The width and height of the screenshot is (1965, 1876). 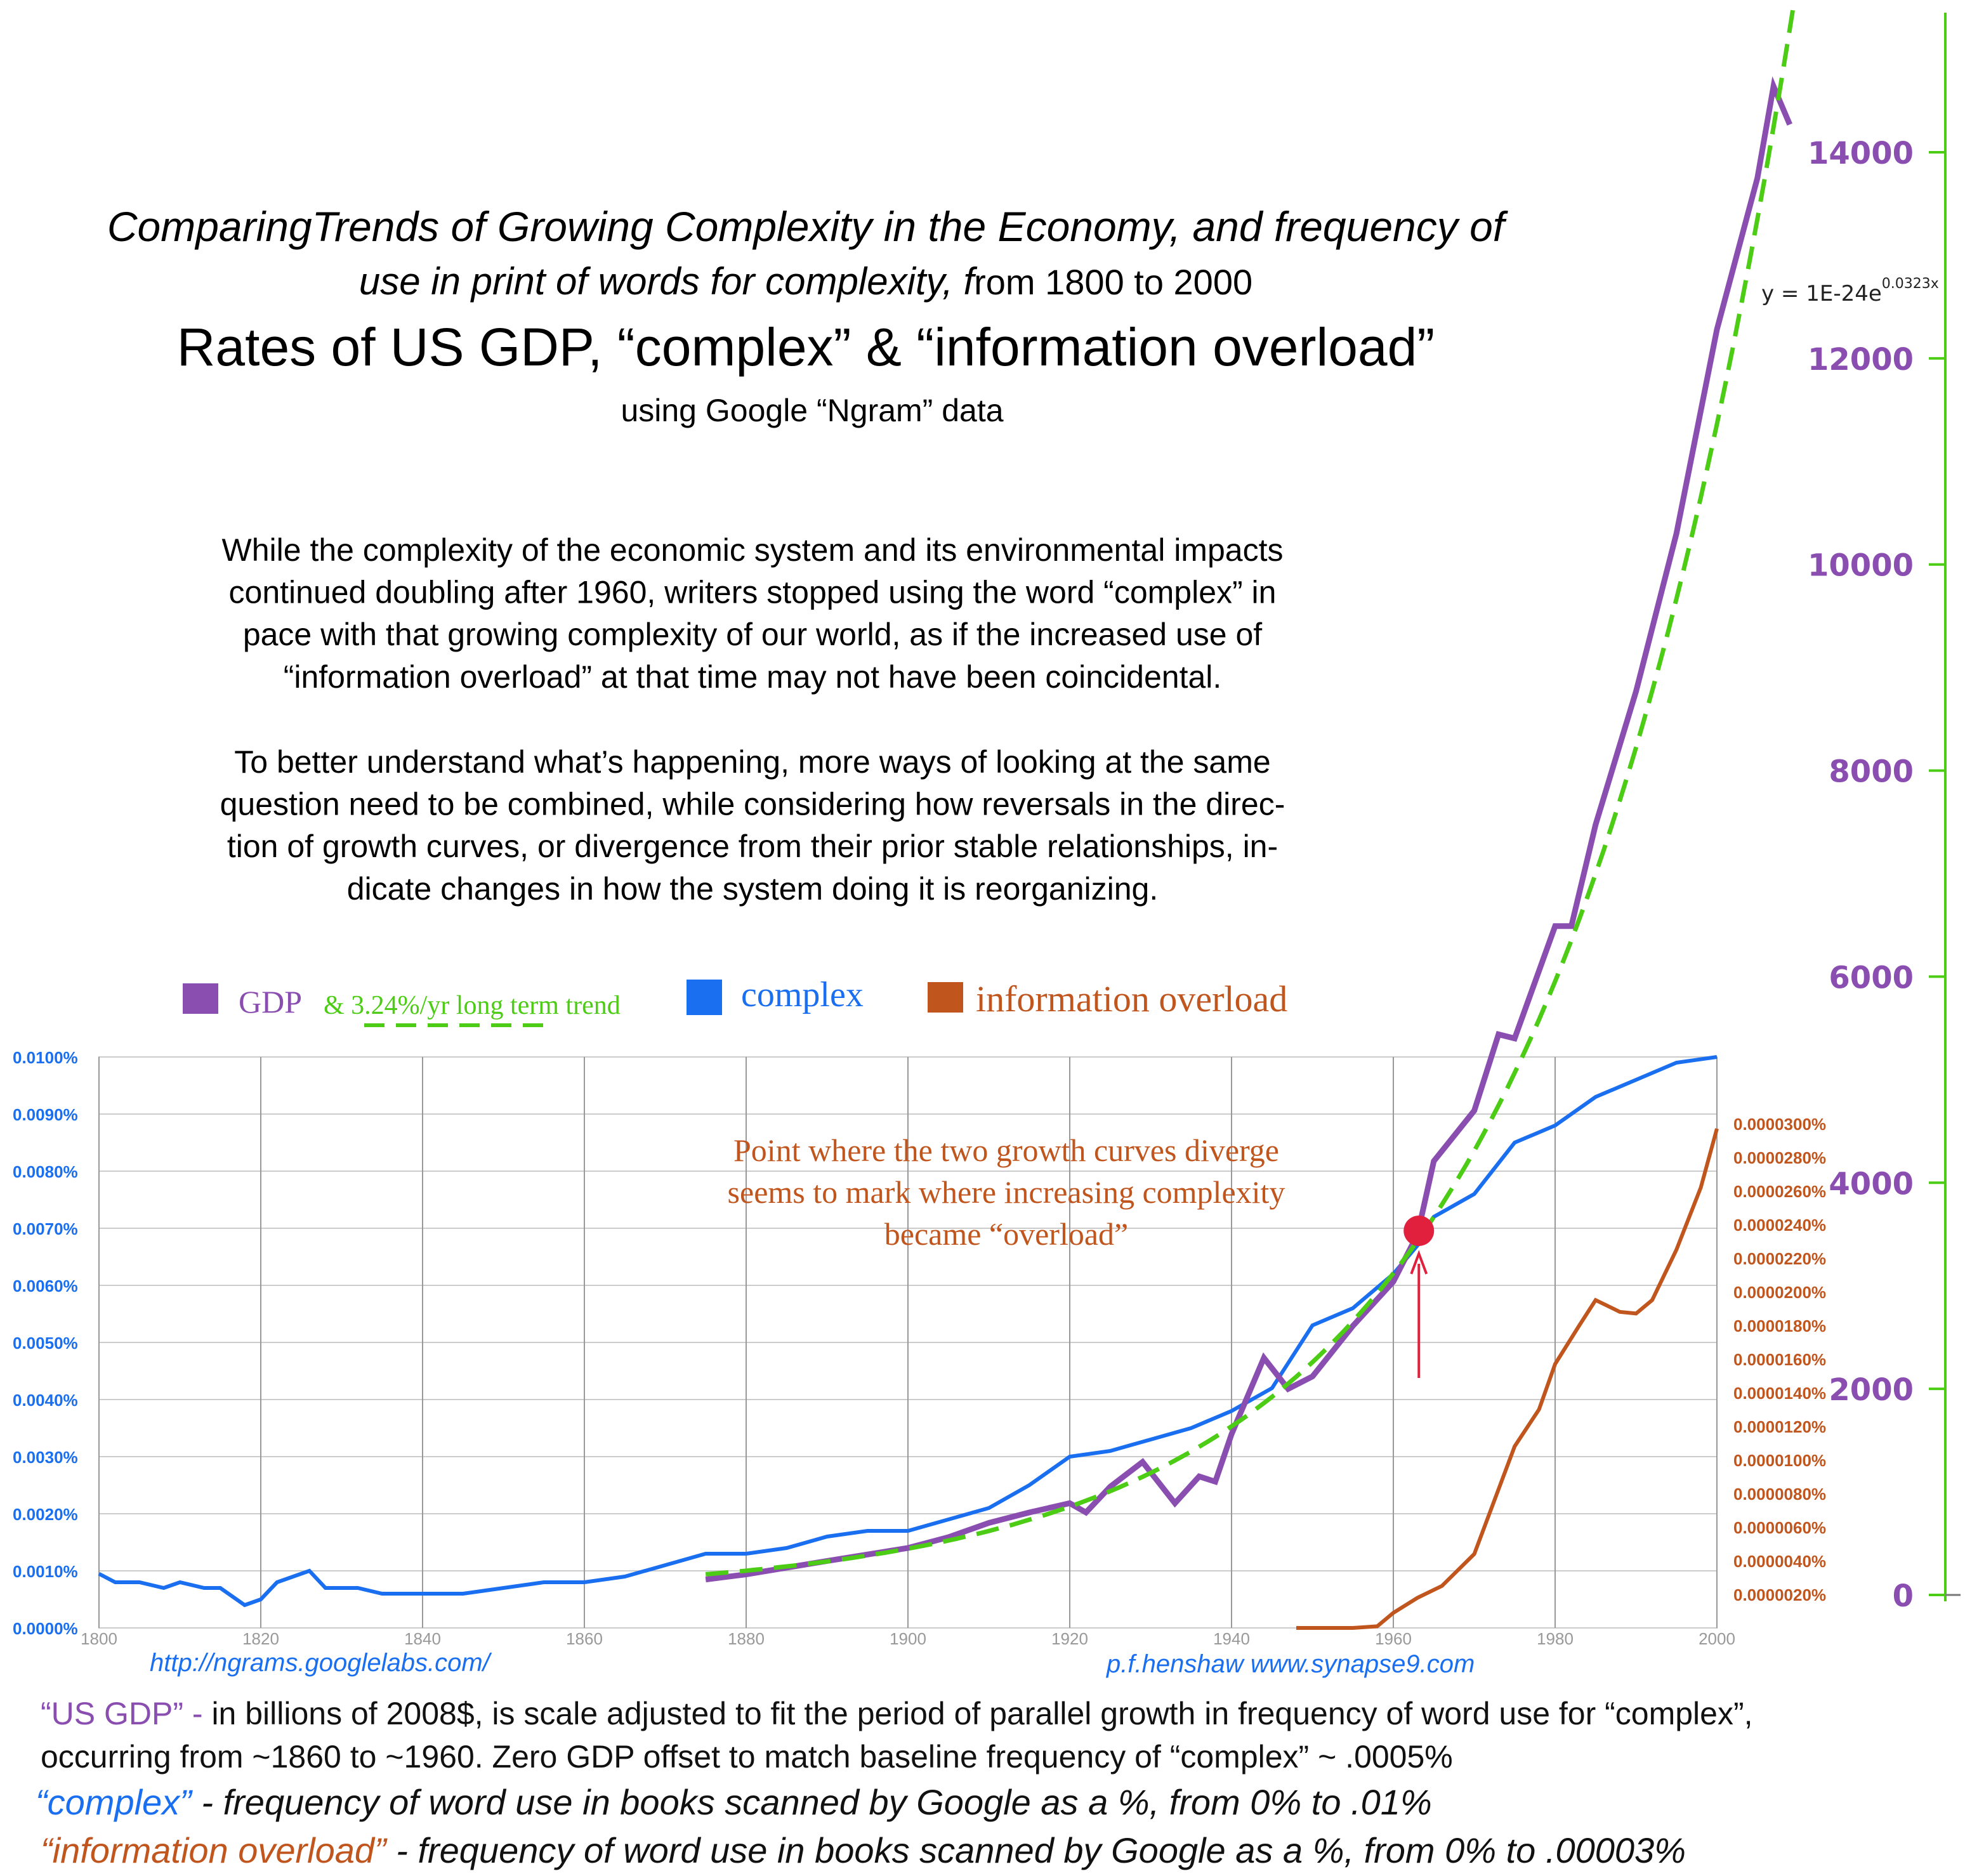 What do you see at coordinates (321, 1663) in the screenshot?
I see `credit-ngrams-link: http://ngrams.googlelabs.com/` at bounding box center [321, 1663].